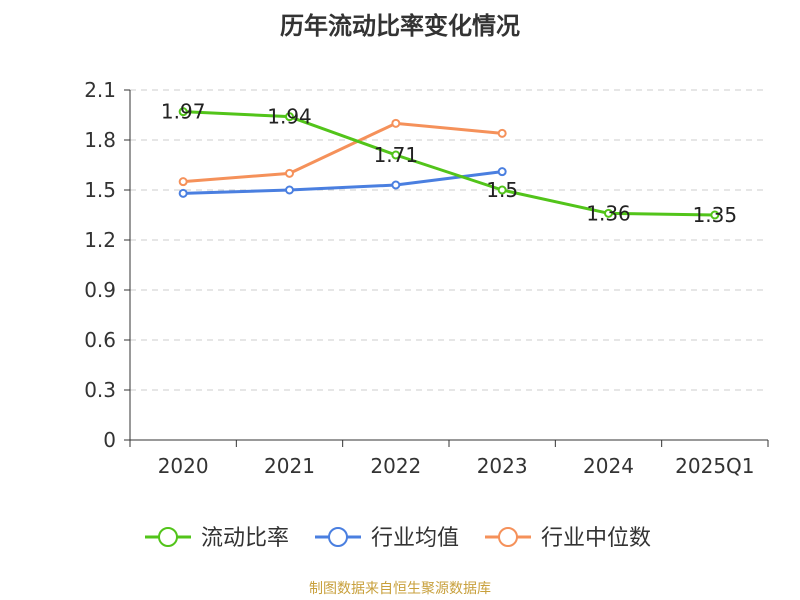 The image size is (800, 600). I want to click on y-tick-label: 2.1, so click(100, 90).